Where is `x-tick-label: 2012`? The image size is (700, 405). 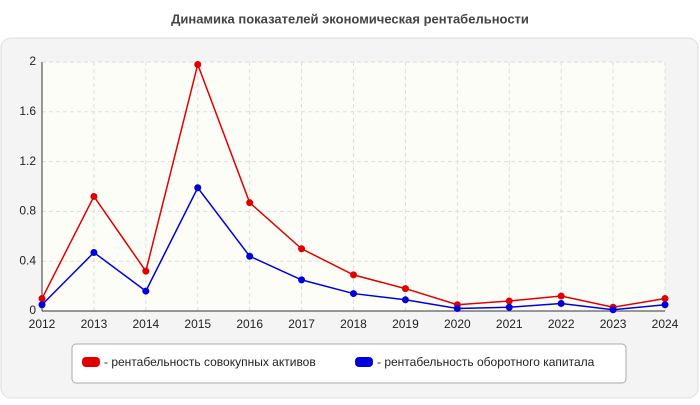 x-tick-label: 2012 is located at coordinates (42, 324).